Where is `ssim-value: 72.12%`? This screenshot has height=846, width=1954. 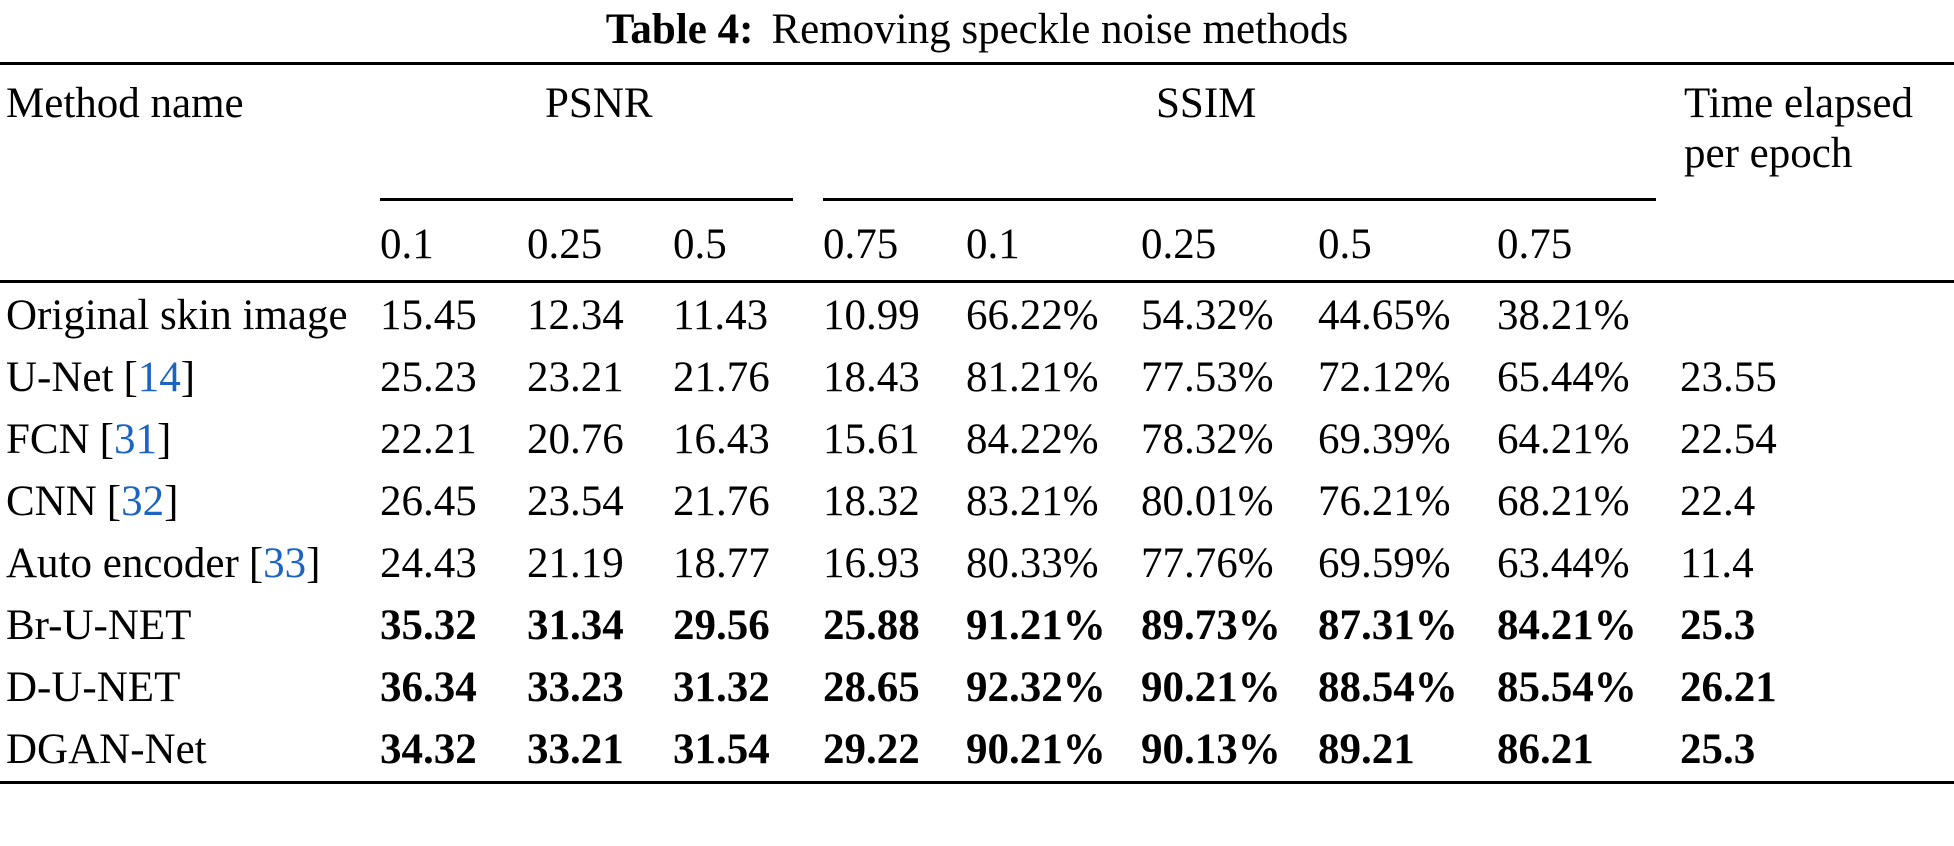
ssim-value: 72.12% is located at coordinates (1384, 377).